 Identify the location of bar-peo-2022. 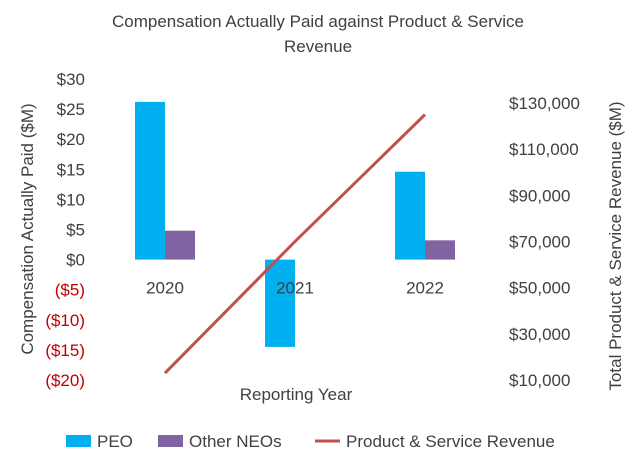
(410, 215).